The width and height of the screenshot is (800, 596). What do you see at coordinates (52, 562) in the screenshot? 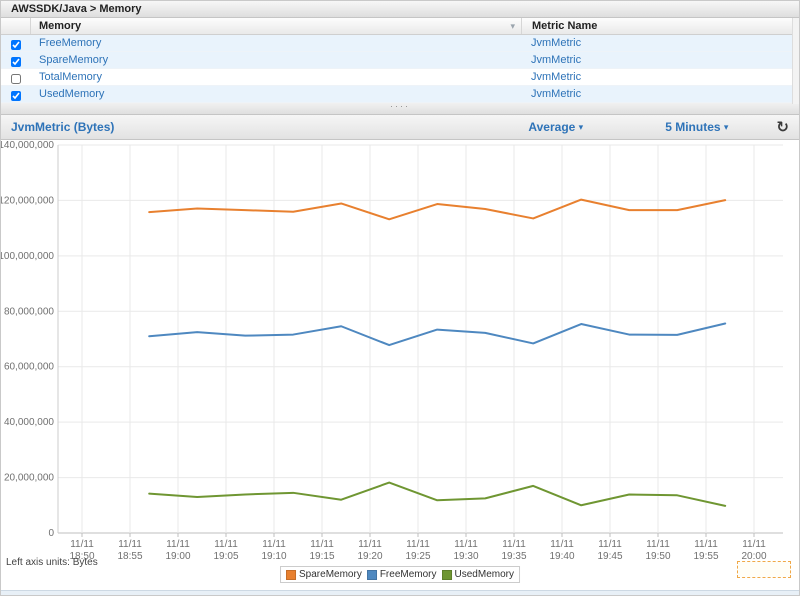
I see `axis-units-note: Left axis units: Bytes` at bounding box center [52, 562].